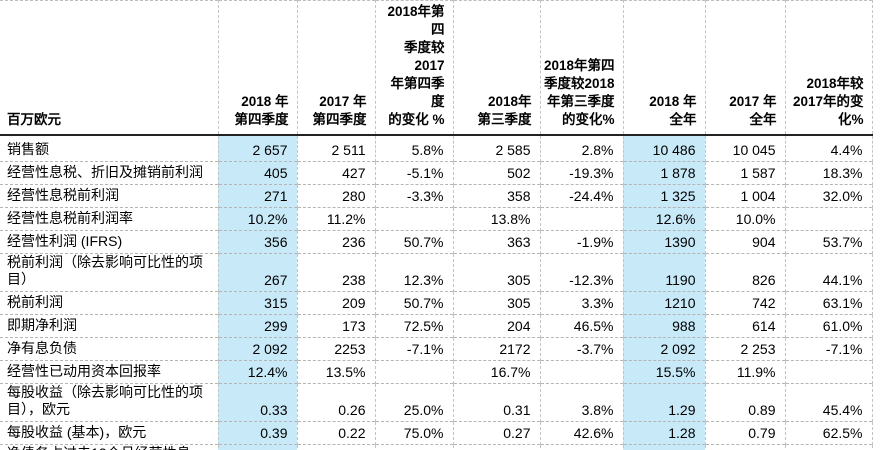  Describe the element at coordinates (496, 172) in the screenshot. I see `cell: 502` at that location.